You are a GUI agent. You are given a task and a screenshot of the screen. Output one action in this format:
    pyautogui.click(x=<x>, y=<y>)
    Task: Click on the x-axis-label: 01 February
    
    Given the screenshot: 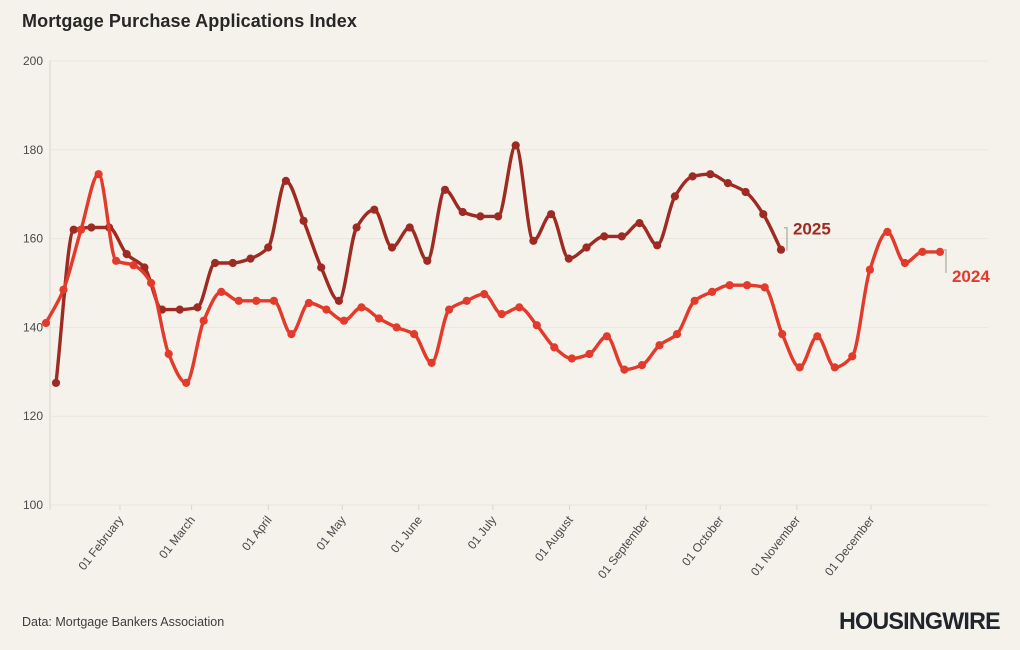 What is the action you would take?
    pyautogui.click(x=100, y=543)
    